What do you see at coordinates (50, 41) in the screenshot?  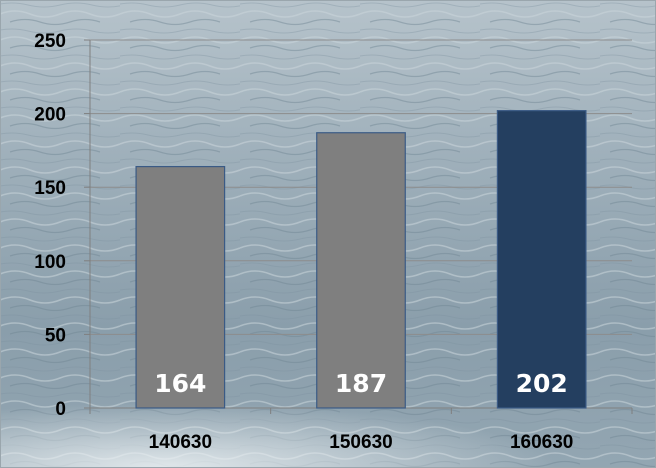 I see `y-tick-label: 250` at bounding box center [50, 41].